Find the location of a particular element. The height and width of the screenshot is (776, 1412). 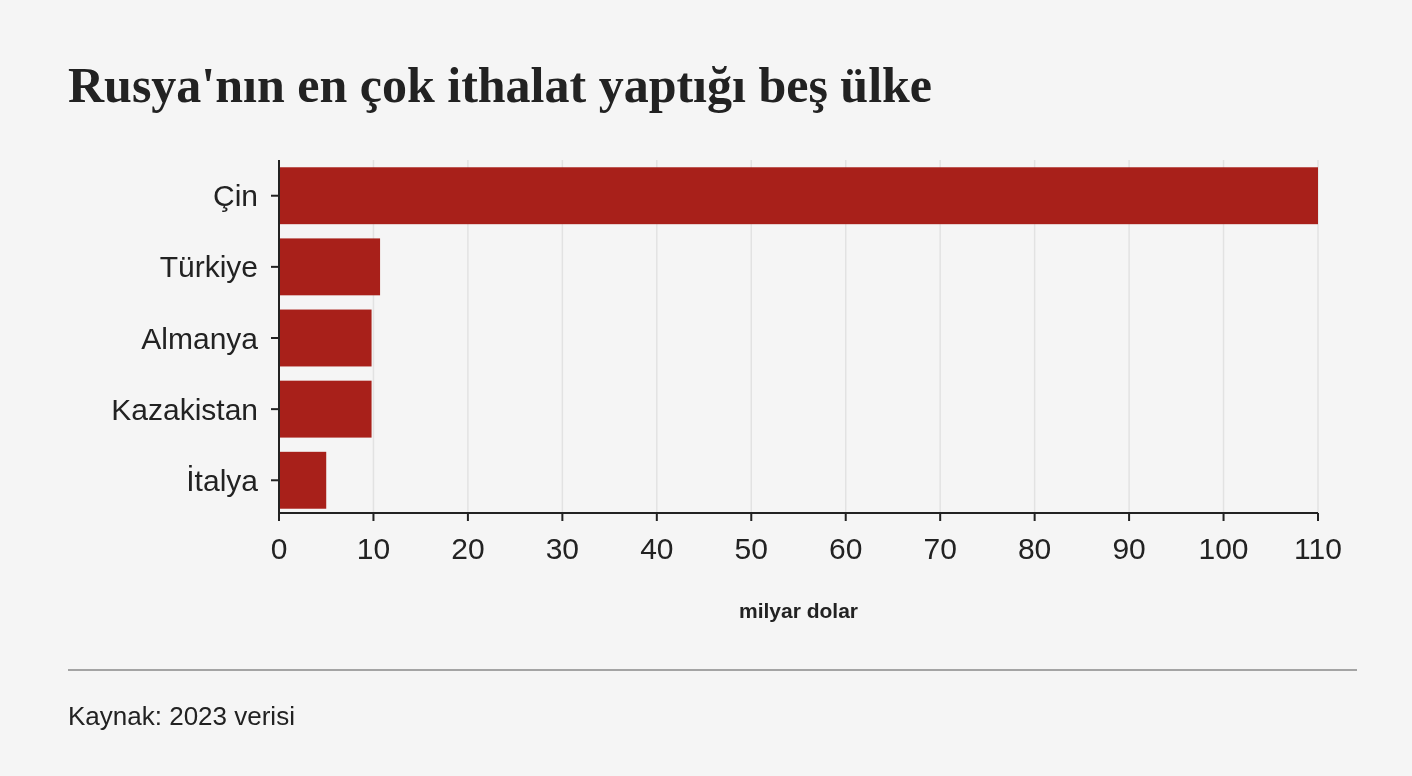

chart-title: Rusya'nın en çok ithalat yaptığı beş ülke is located at coordinates (500, 85).